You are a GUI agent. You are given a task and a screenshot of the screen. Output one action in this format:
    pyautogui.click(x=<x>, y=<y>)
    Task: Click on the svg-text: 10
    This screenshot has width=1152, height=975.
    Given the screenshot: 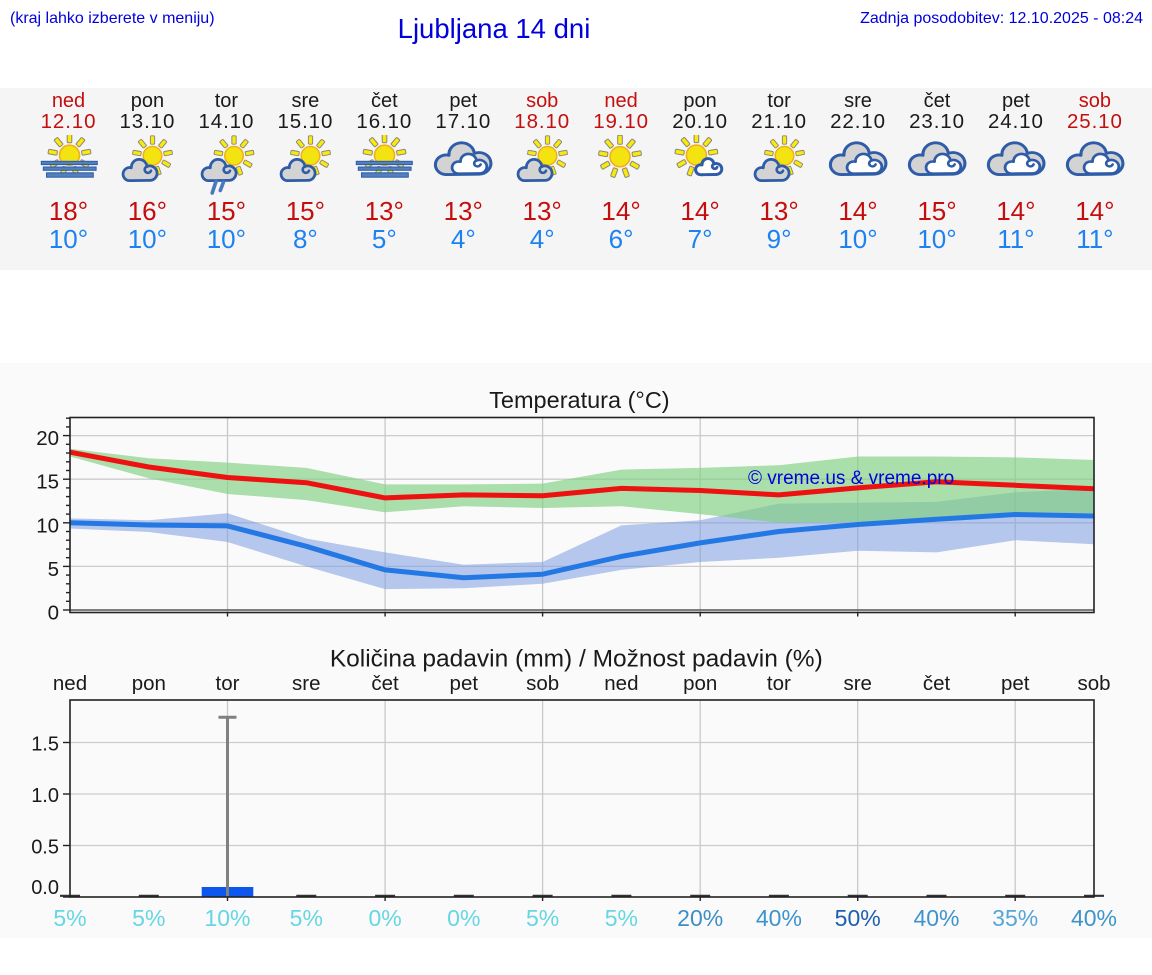 What is the action you would take?
    pyautogui.click(x=47, y=525)
    